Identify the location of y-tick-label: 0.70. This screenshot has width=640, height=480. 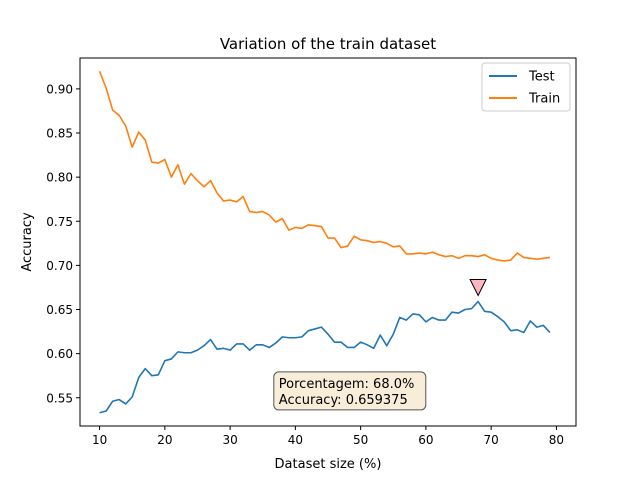
(59, 266).